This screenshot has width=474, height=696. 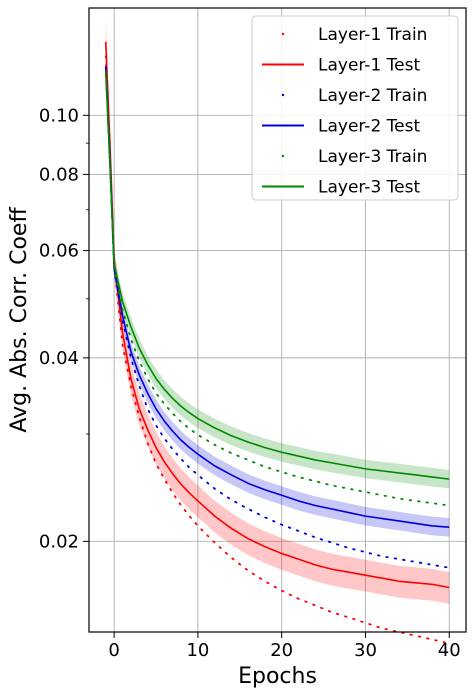 I want to click on y-axis-label: Avg. Abs. Corr. Coeff, so click(x=19, y=320).